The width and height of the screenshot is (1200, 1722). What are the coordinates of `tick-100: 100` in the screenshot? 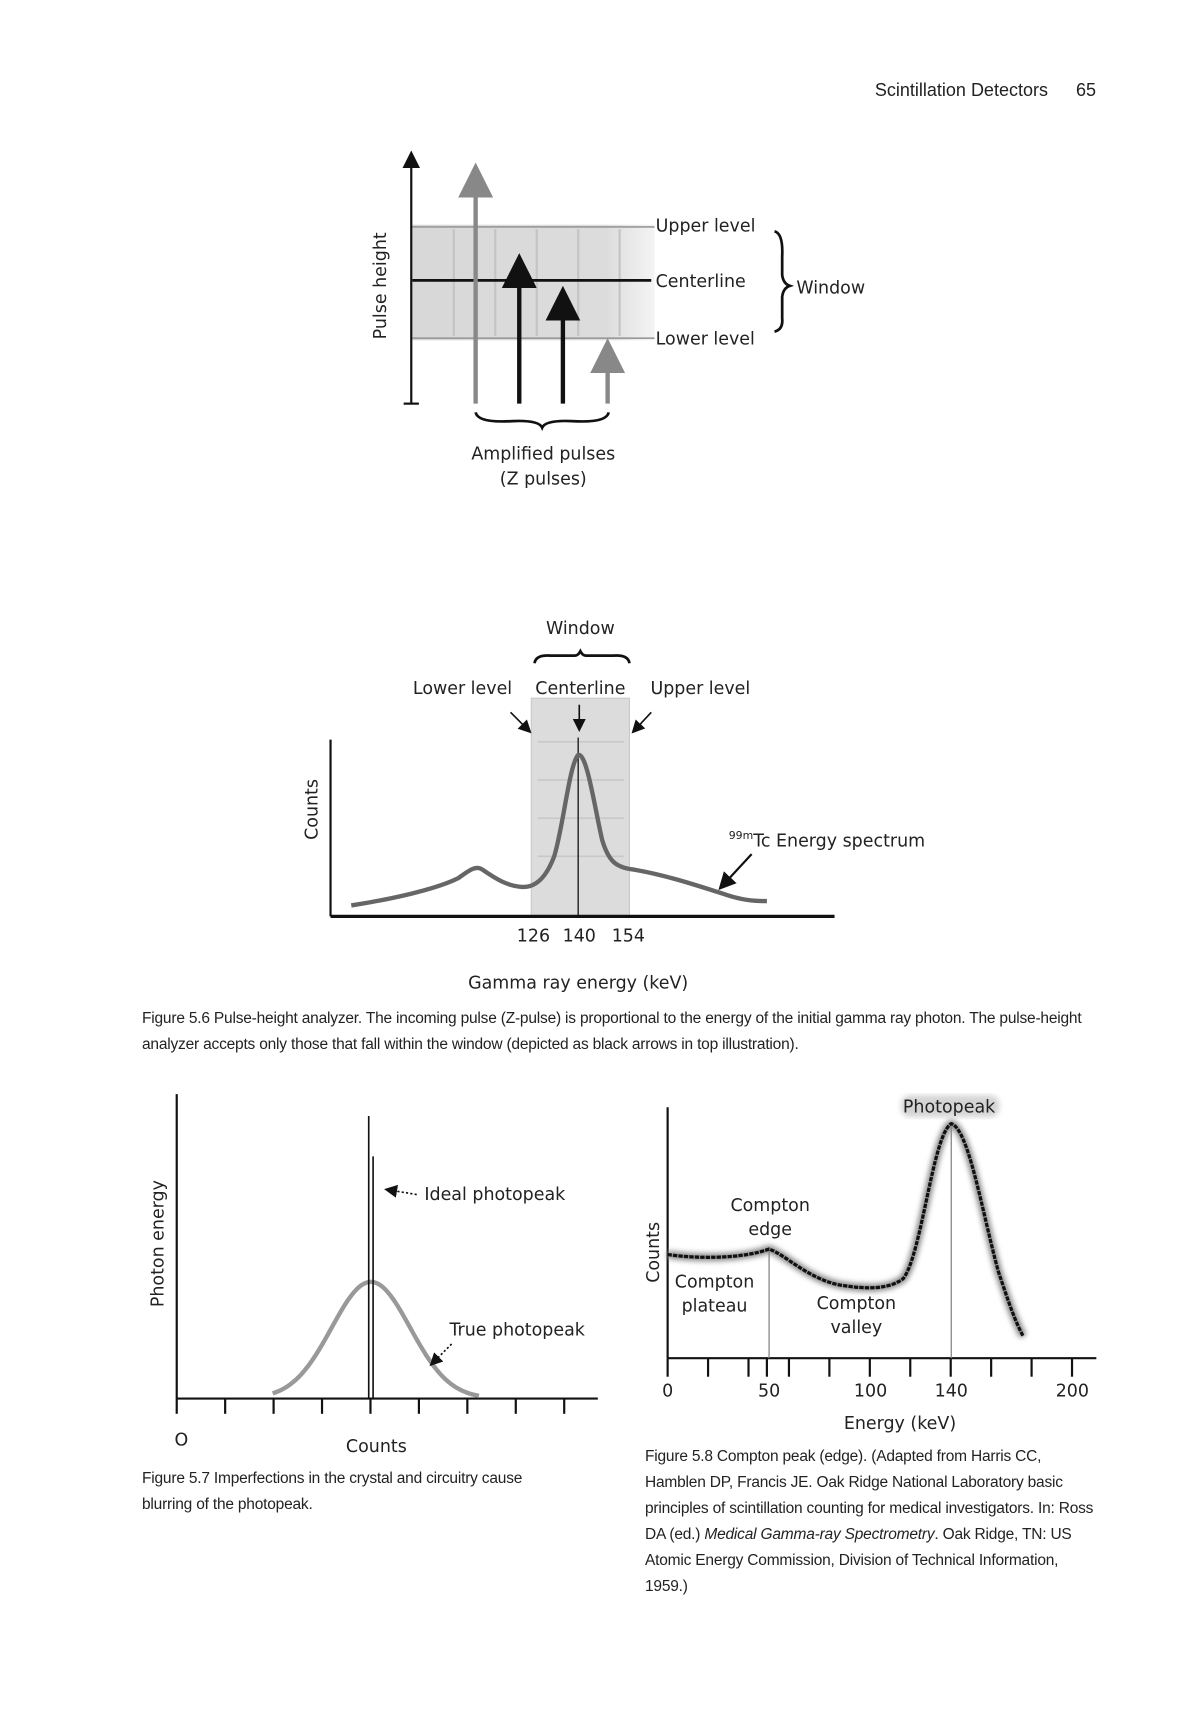 It's located at (870, 1391).